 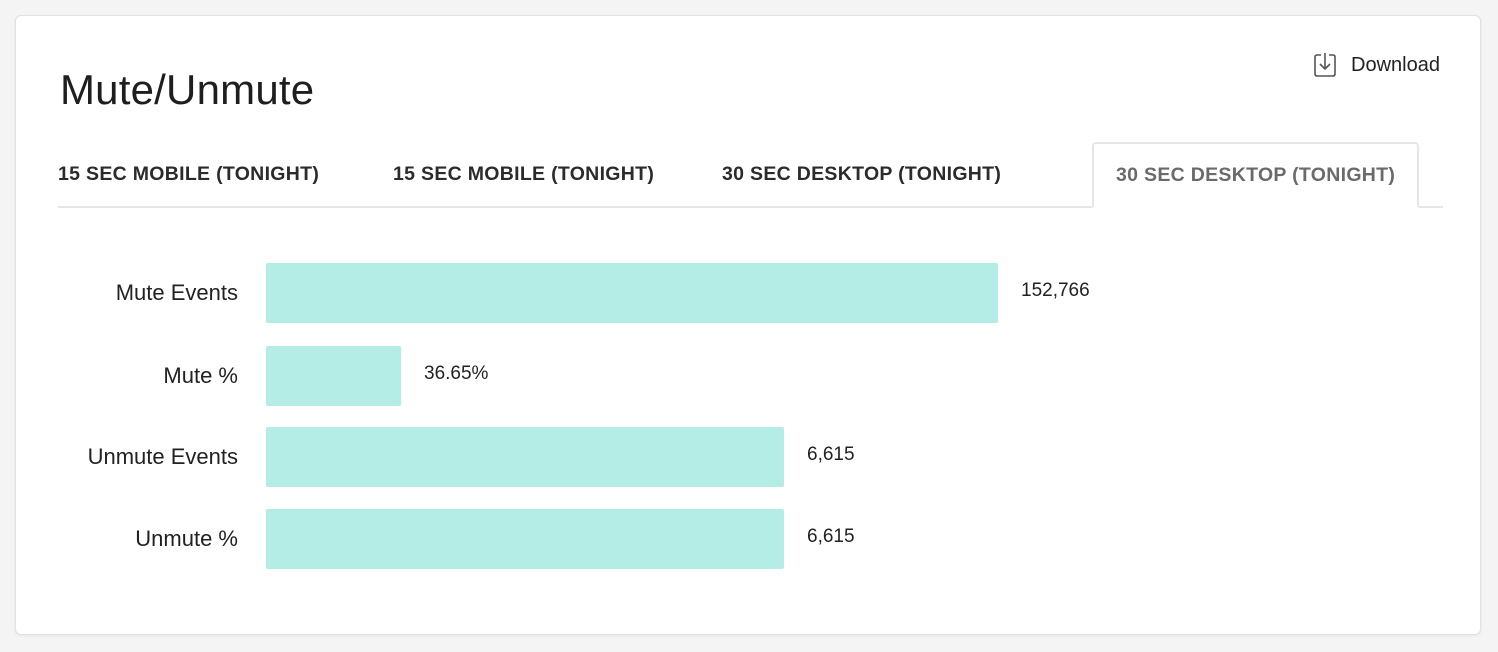 I want to click on tab-15-sec-mobile-2: 15 SEC MOBILE (TONIGHT), so click(x=524, y=173).